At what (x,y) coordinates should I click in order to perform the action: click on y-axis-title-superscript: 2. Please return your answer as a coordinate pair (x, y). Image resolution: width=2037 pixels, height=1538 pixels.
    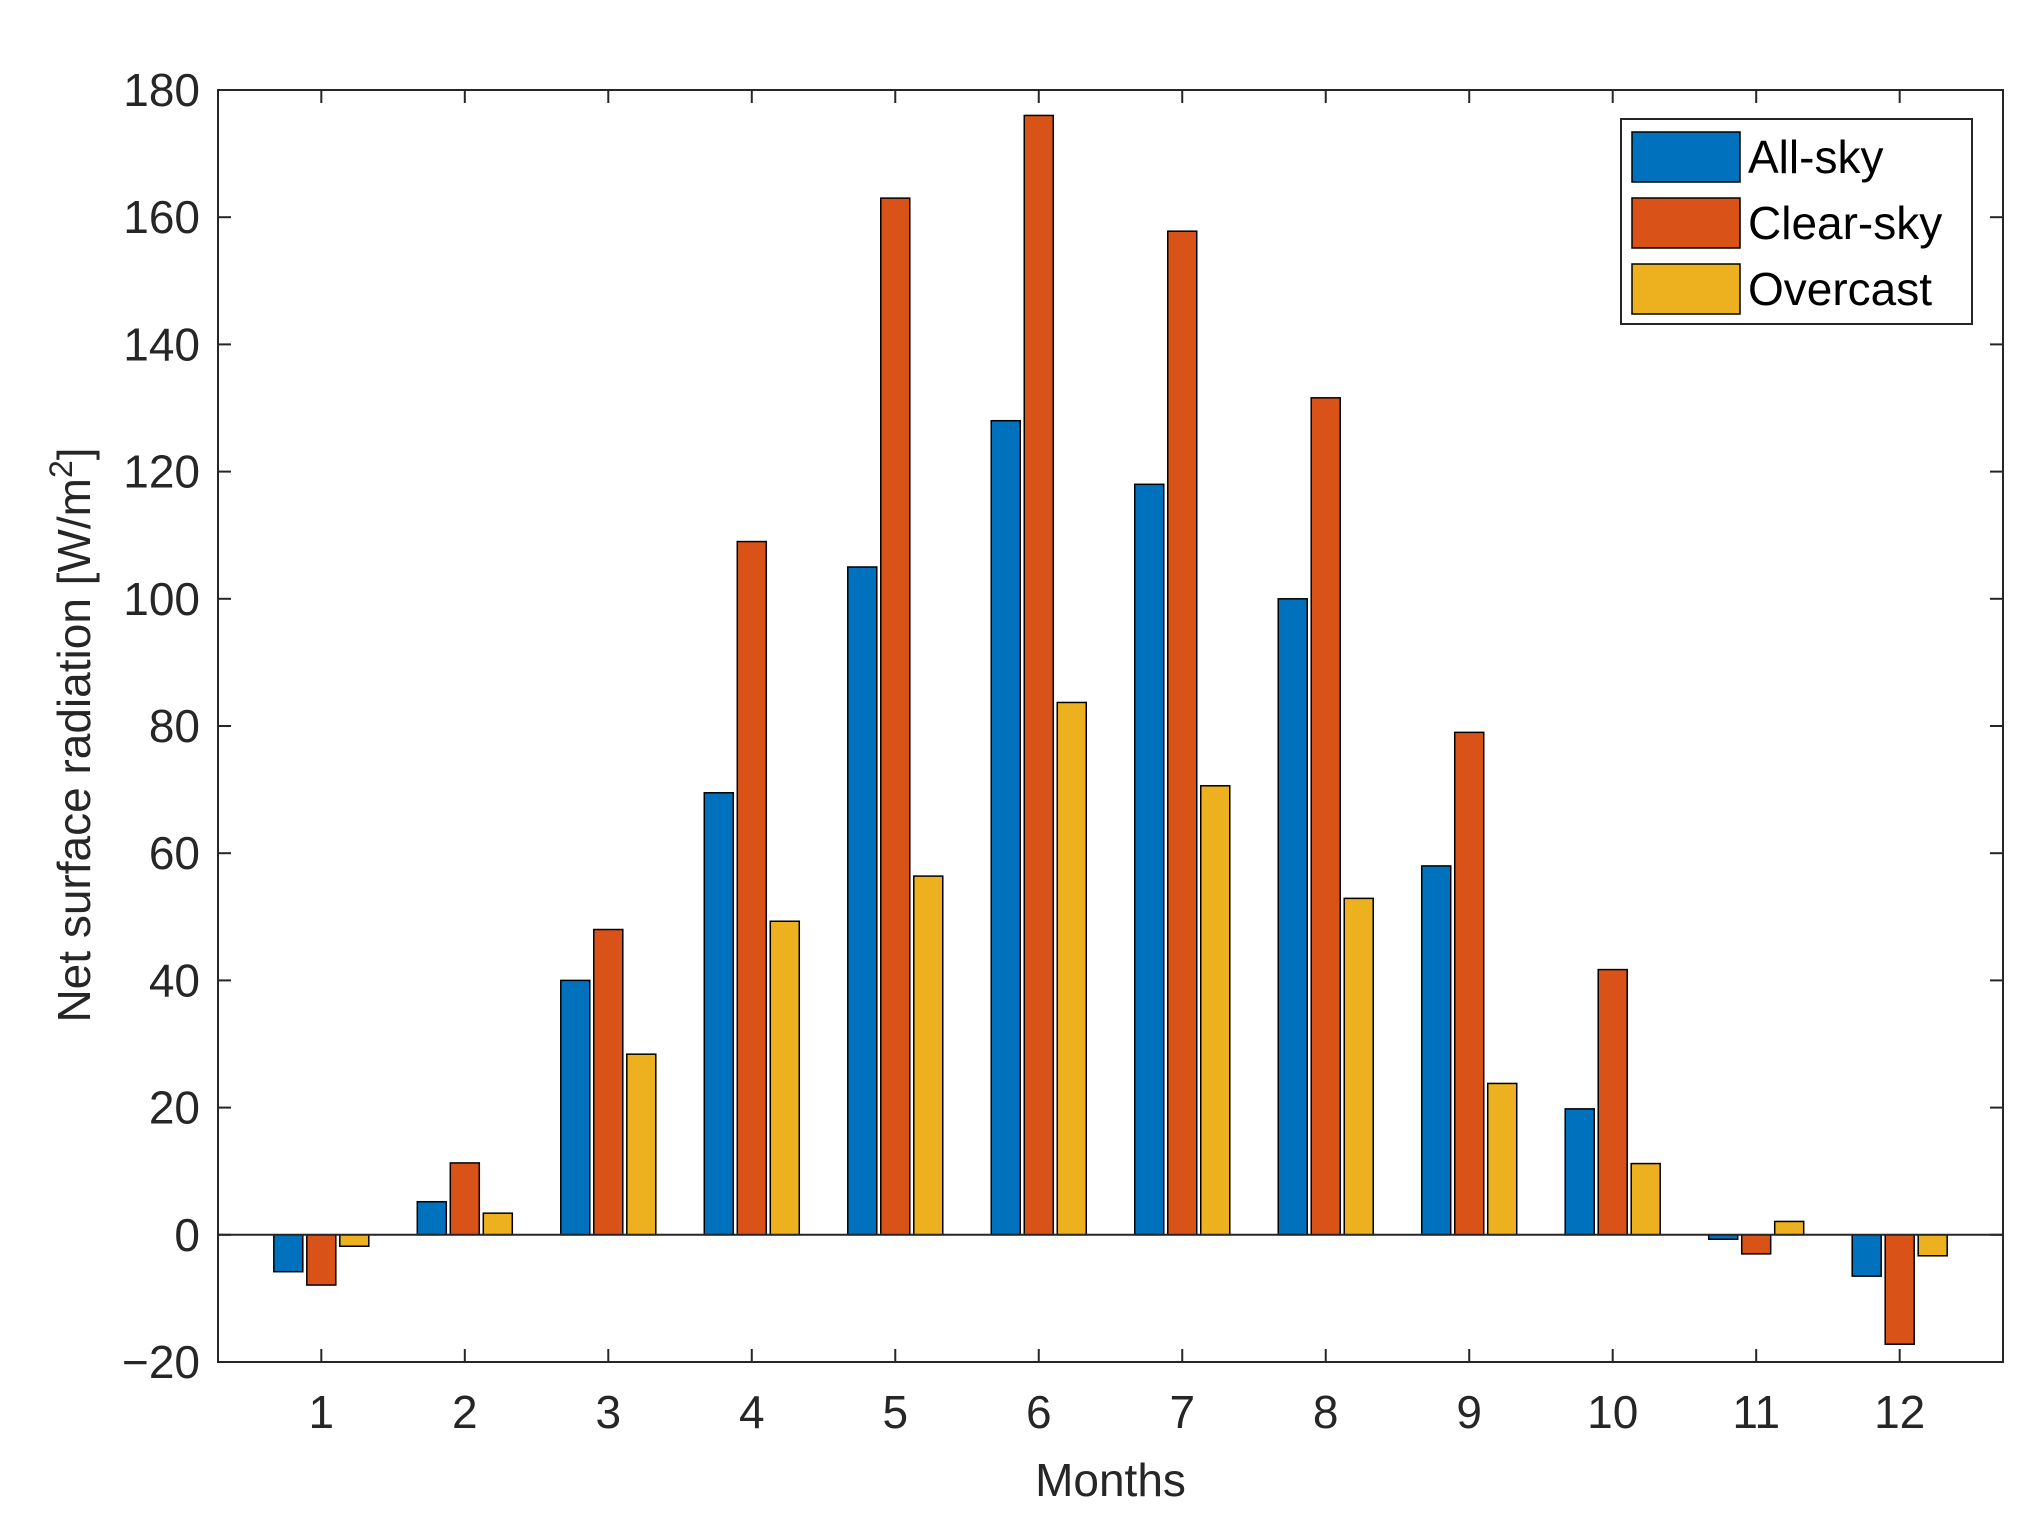
    Looking at the image, I should click on (61, 469).